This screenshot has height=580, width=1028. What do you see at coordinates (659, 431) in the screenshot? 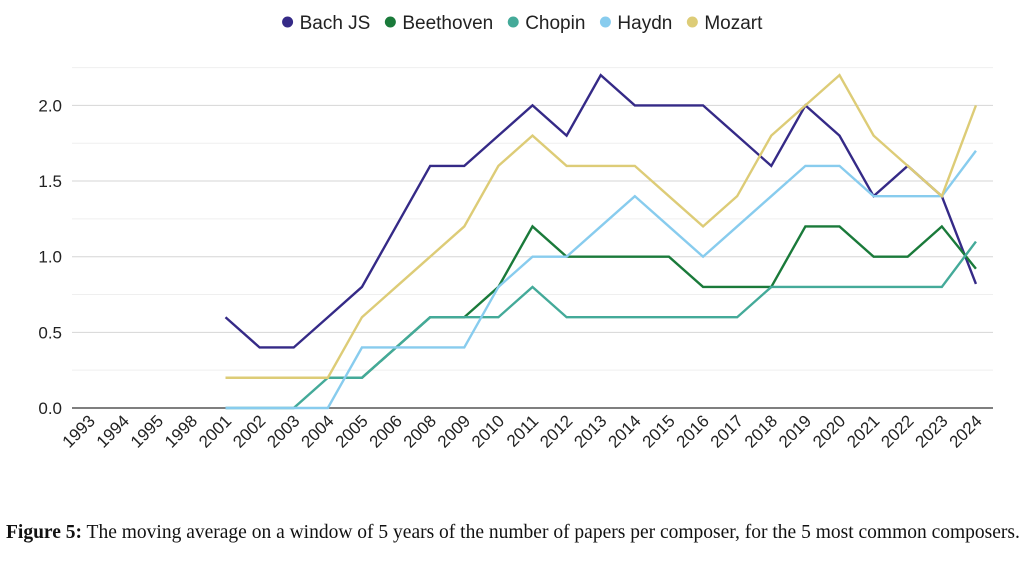
I see `x-tick-label: 2015` at bounding box center [659, 431].